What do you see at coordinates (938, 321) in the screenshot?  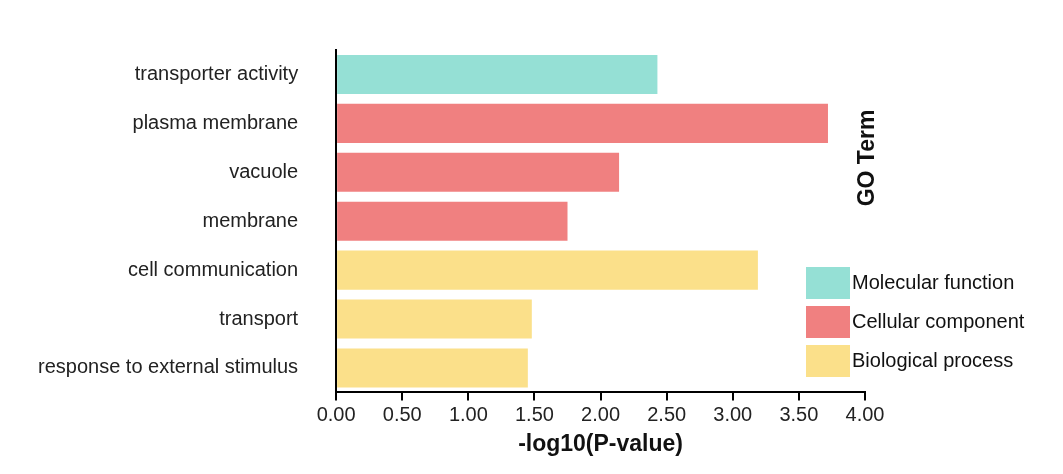 I see `legend-label: Cellular component` at bounding box center [938, 321].